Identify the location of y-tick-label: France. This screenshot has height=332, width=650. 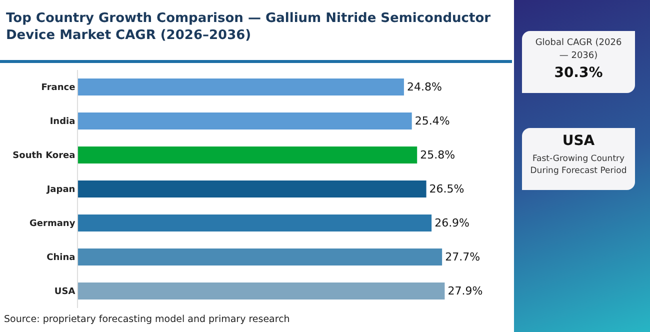
(58, 88).